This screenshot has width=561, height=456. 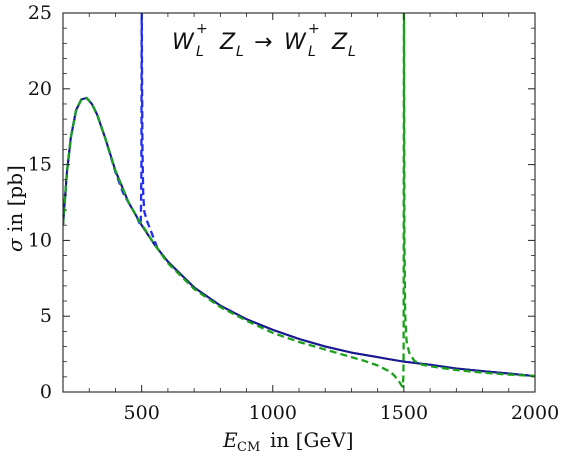 What do you see at coordinates (202, 29) in the screenshot?
I see `annotation-w-1-sup: +` at bounding box center [202, 29].